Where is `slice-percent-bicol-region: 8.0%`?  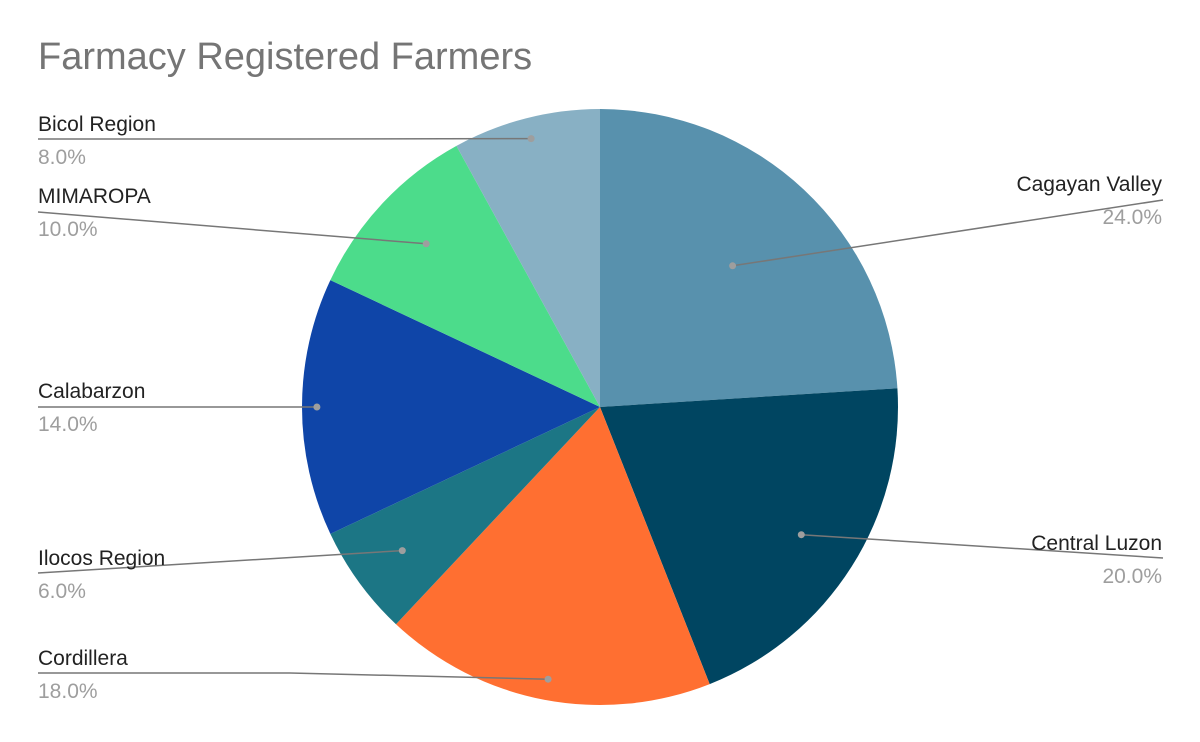 slice-percent-bicol-region: 8.0% is located at coordinates (62, 157).